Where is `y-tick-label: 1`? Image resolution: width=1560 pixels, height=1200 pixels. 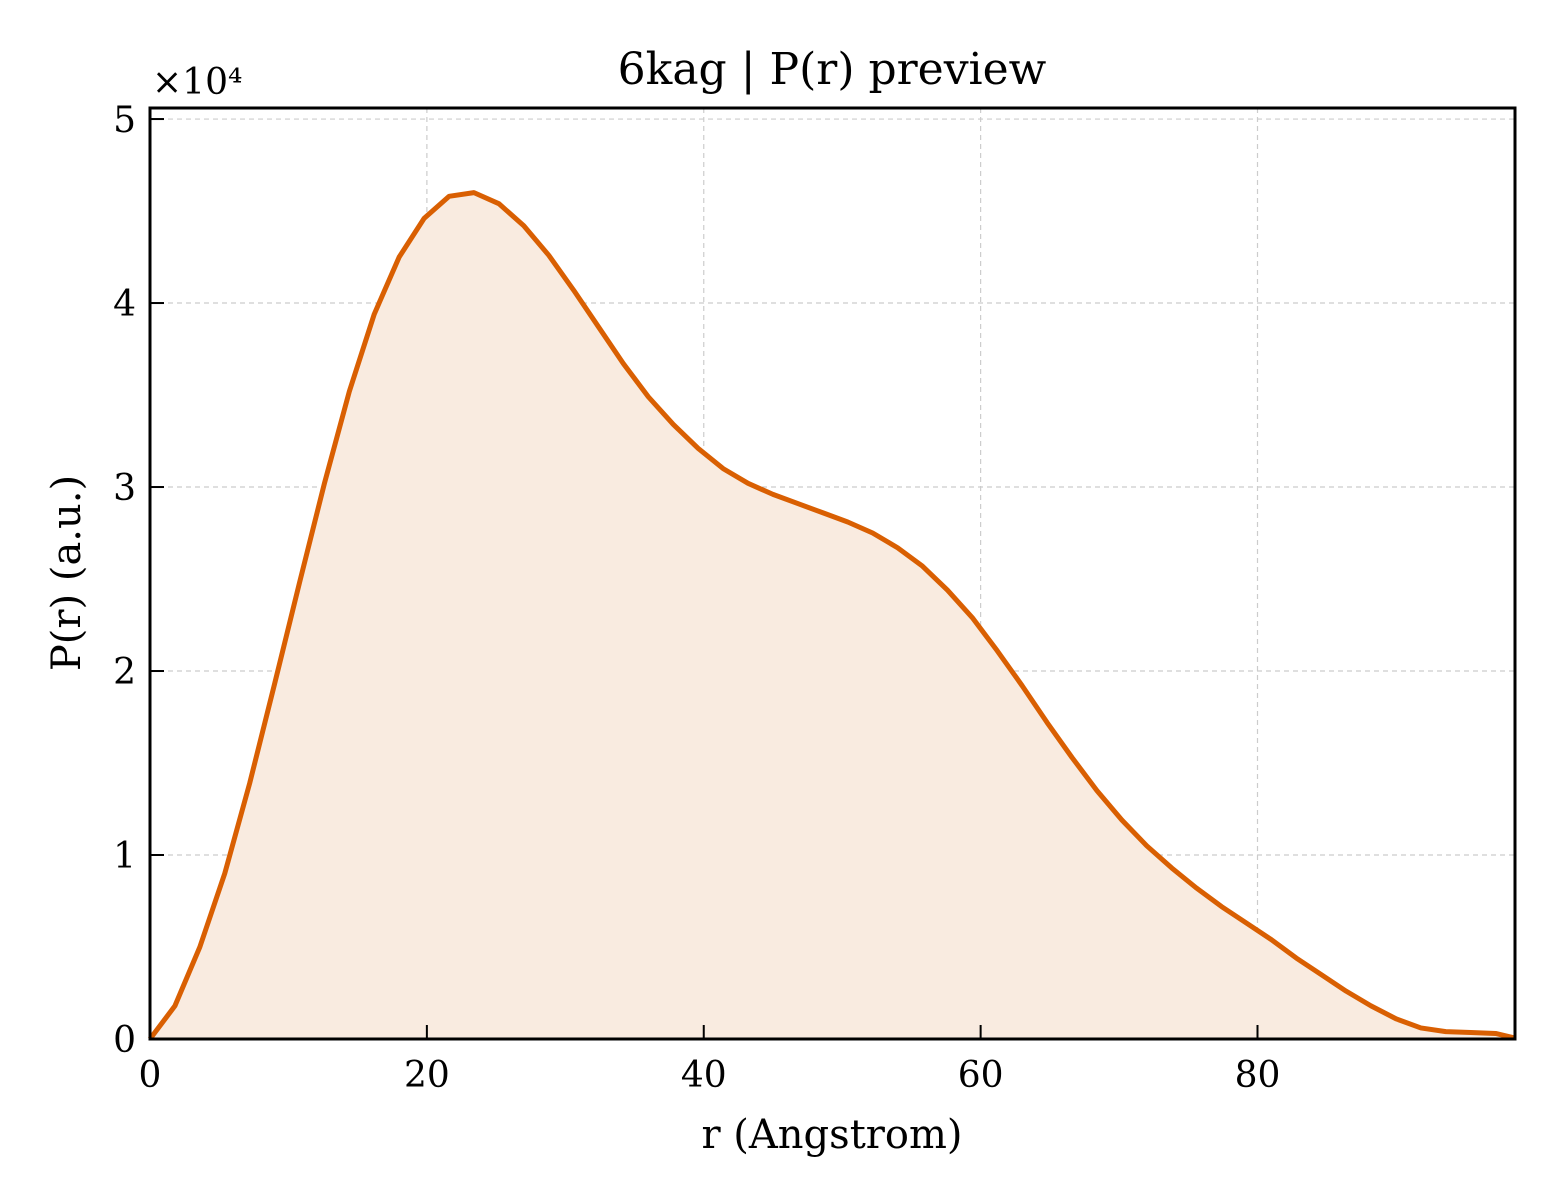
y-tick-label: 1 is located at coordinates (124, 856).